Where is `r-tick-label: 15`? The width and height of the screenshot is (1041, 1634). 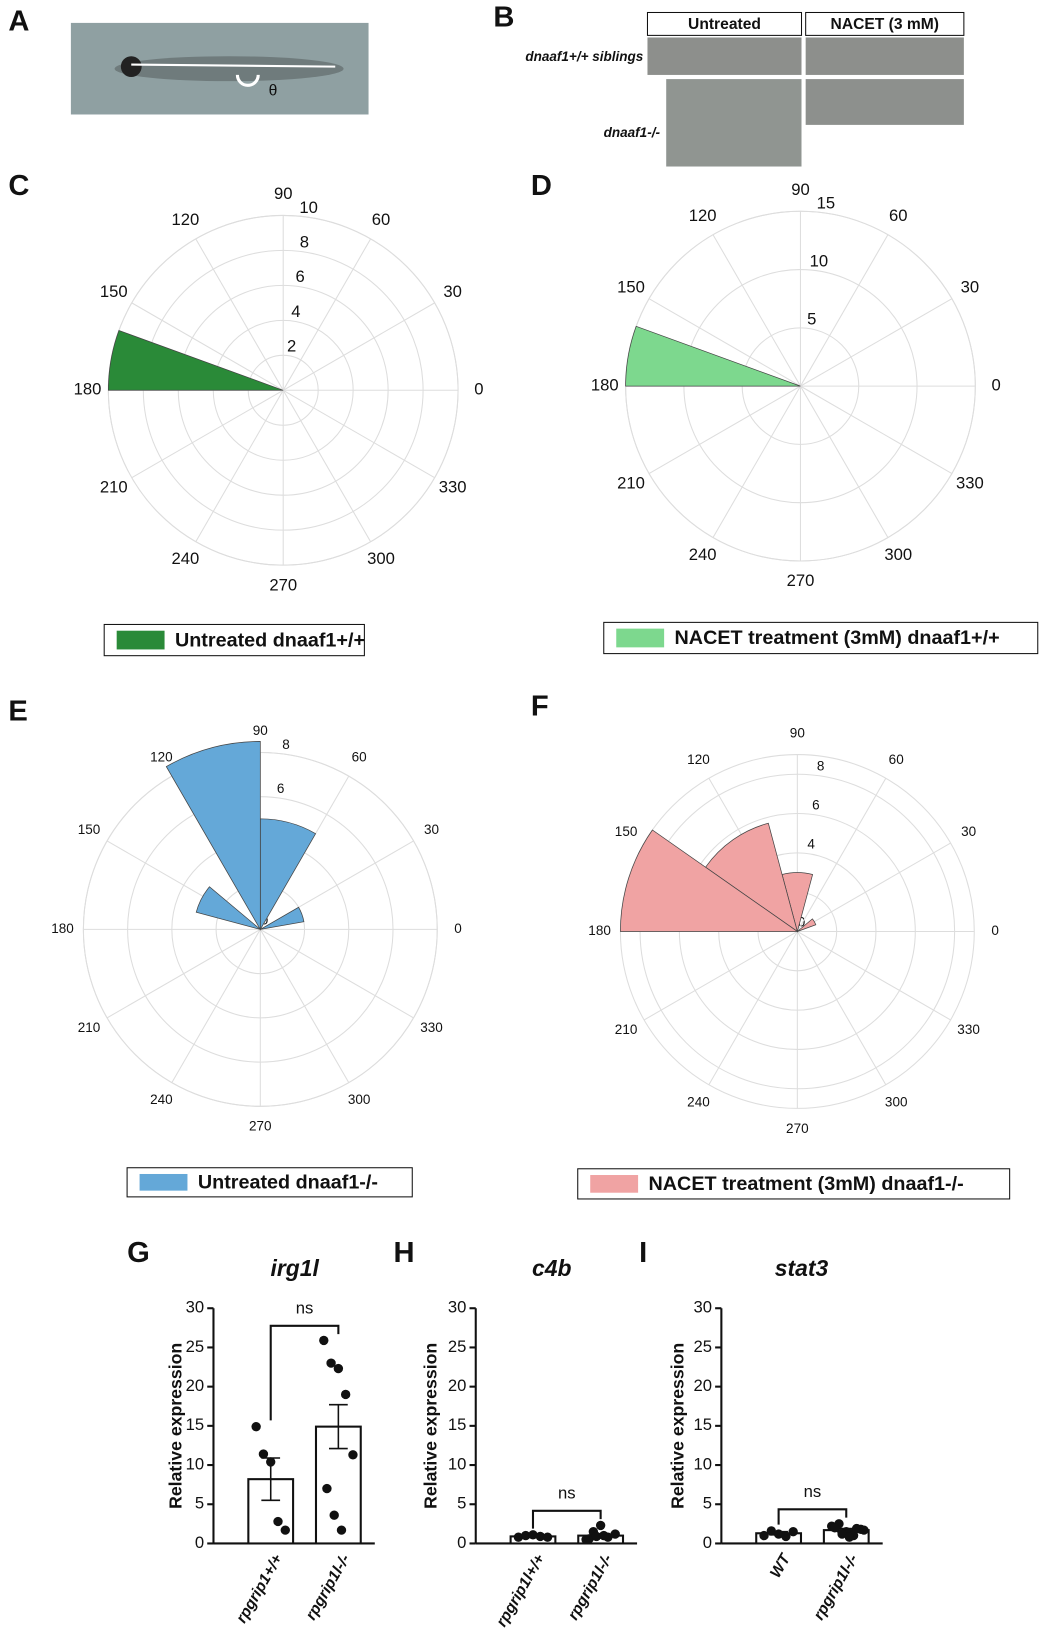
r-tick-label: 15 is located at coordinates (826, 203).